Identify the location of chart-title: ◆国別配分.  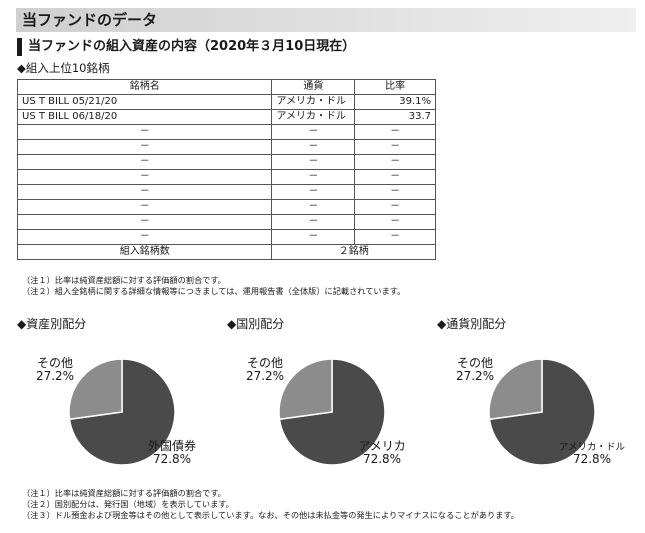
(256, 324).